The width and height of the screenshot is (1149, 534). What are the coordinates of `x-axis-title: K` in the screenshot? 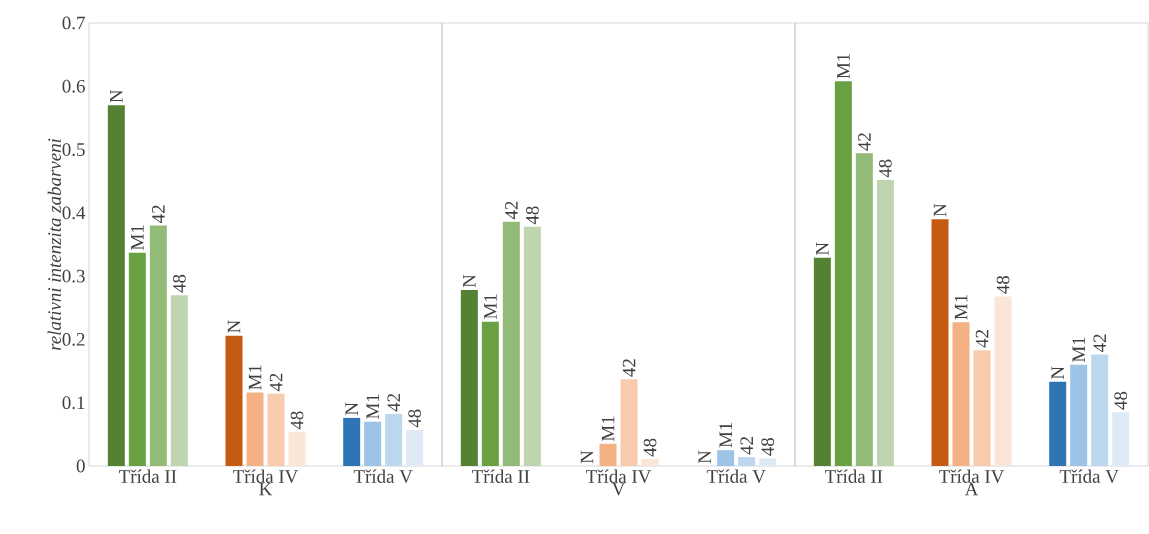 It's located at (266, 489).